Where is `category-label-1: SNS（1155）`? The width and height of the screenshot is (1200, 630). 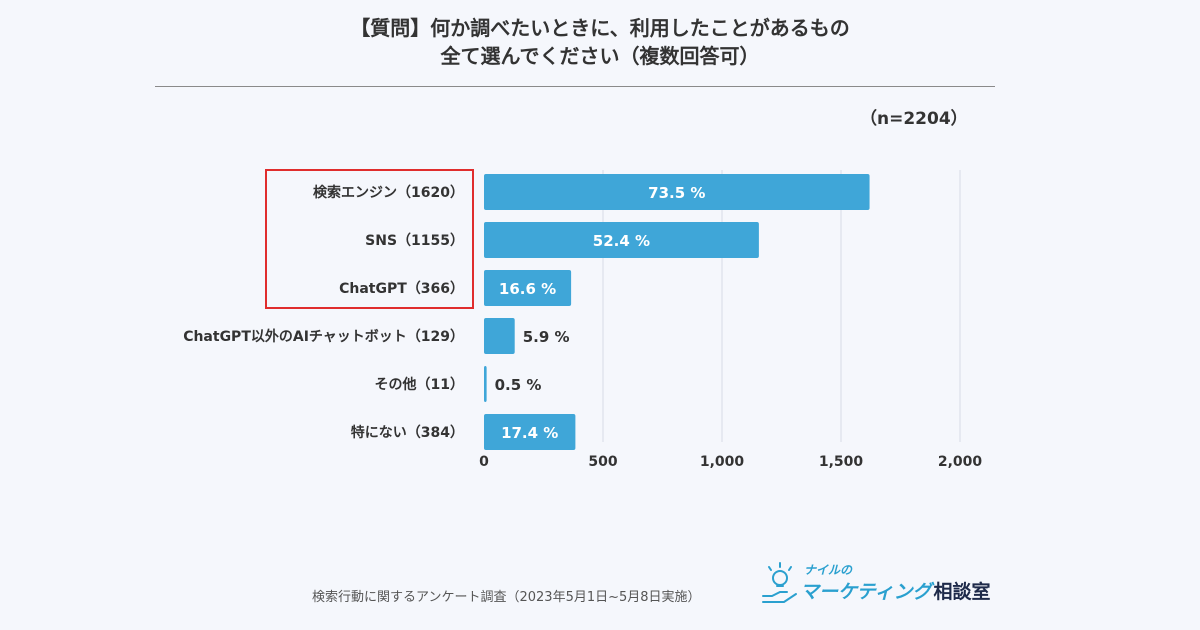 category-label-1: SNS（1155） is located at coordinates (414, 241).